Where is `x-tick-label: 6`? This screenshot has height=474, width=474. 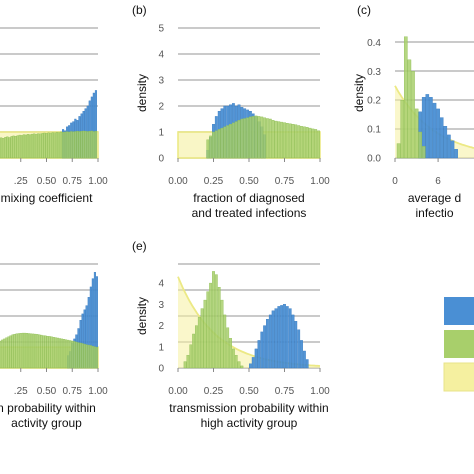
x-tick-label: 6 is located at coordinates (438, 181).